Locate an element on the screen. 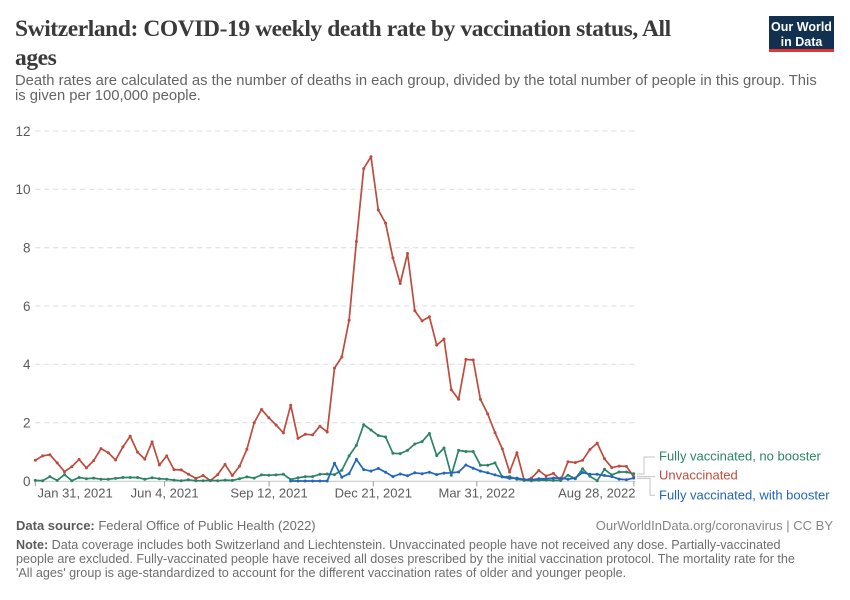 This screenshot has width=850, height=600. svg-text: Dec 21, 2021 is located at coordinates (373, 493).